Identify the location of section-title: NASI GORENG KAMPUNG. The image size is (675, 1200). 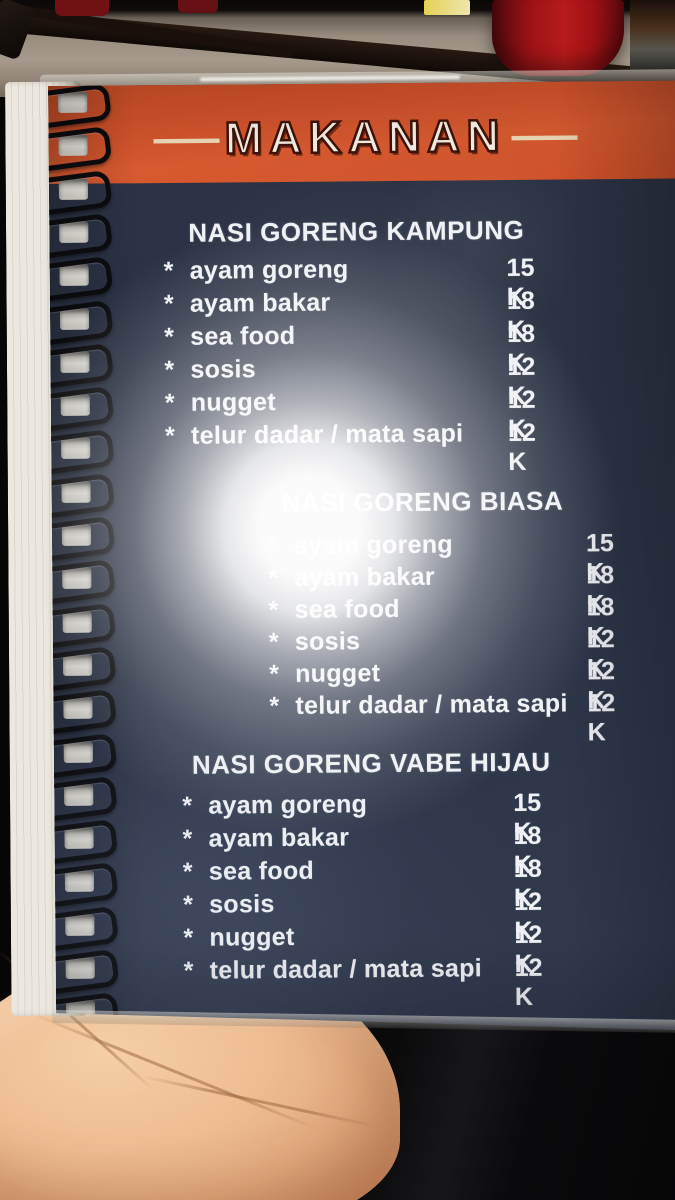
(356, 231).